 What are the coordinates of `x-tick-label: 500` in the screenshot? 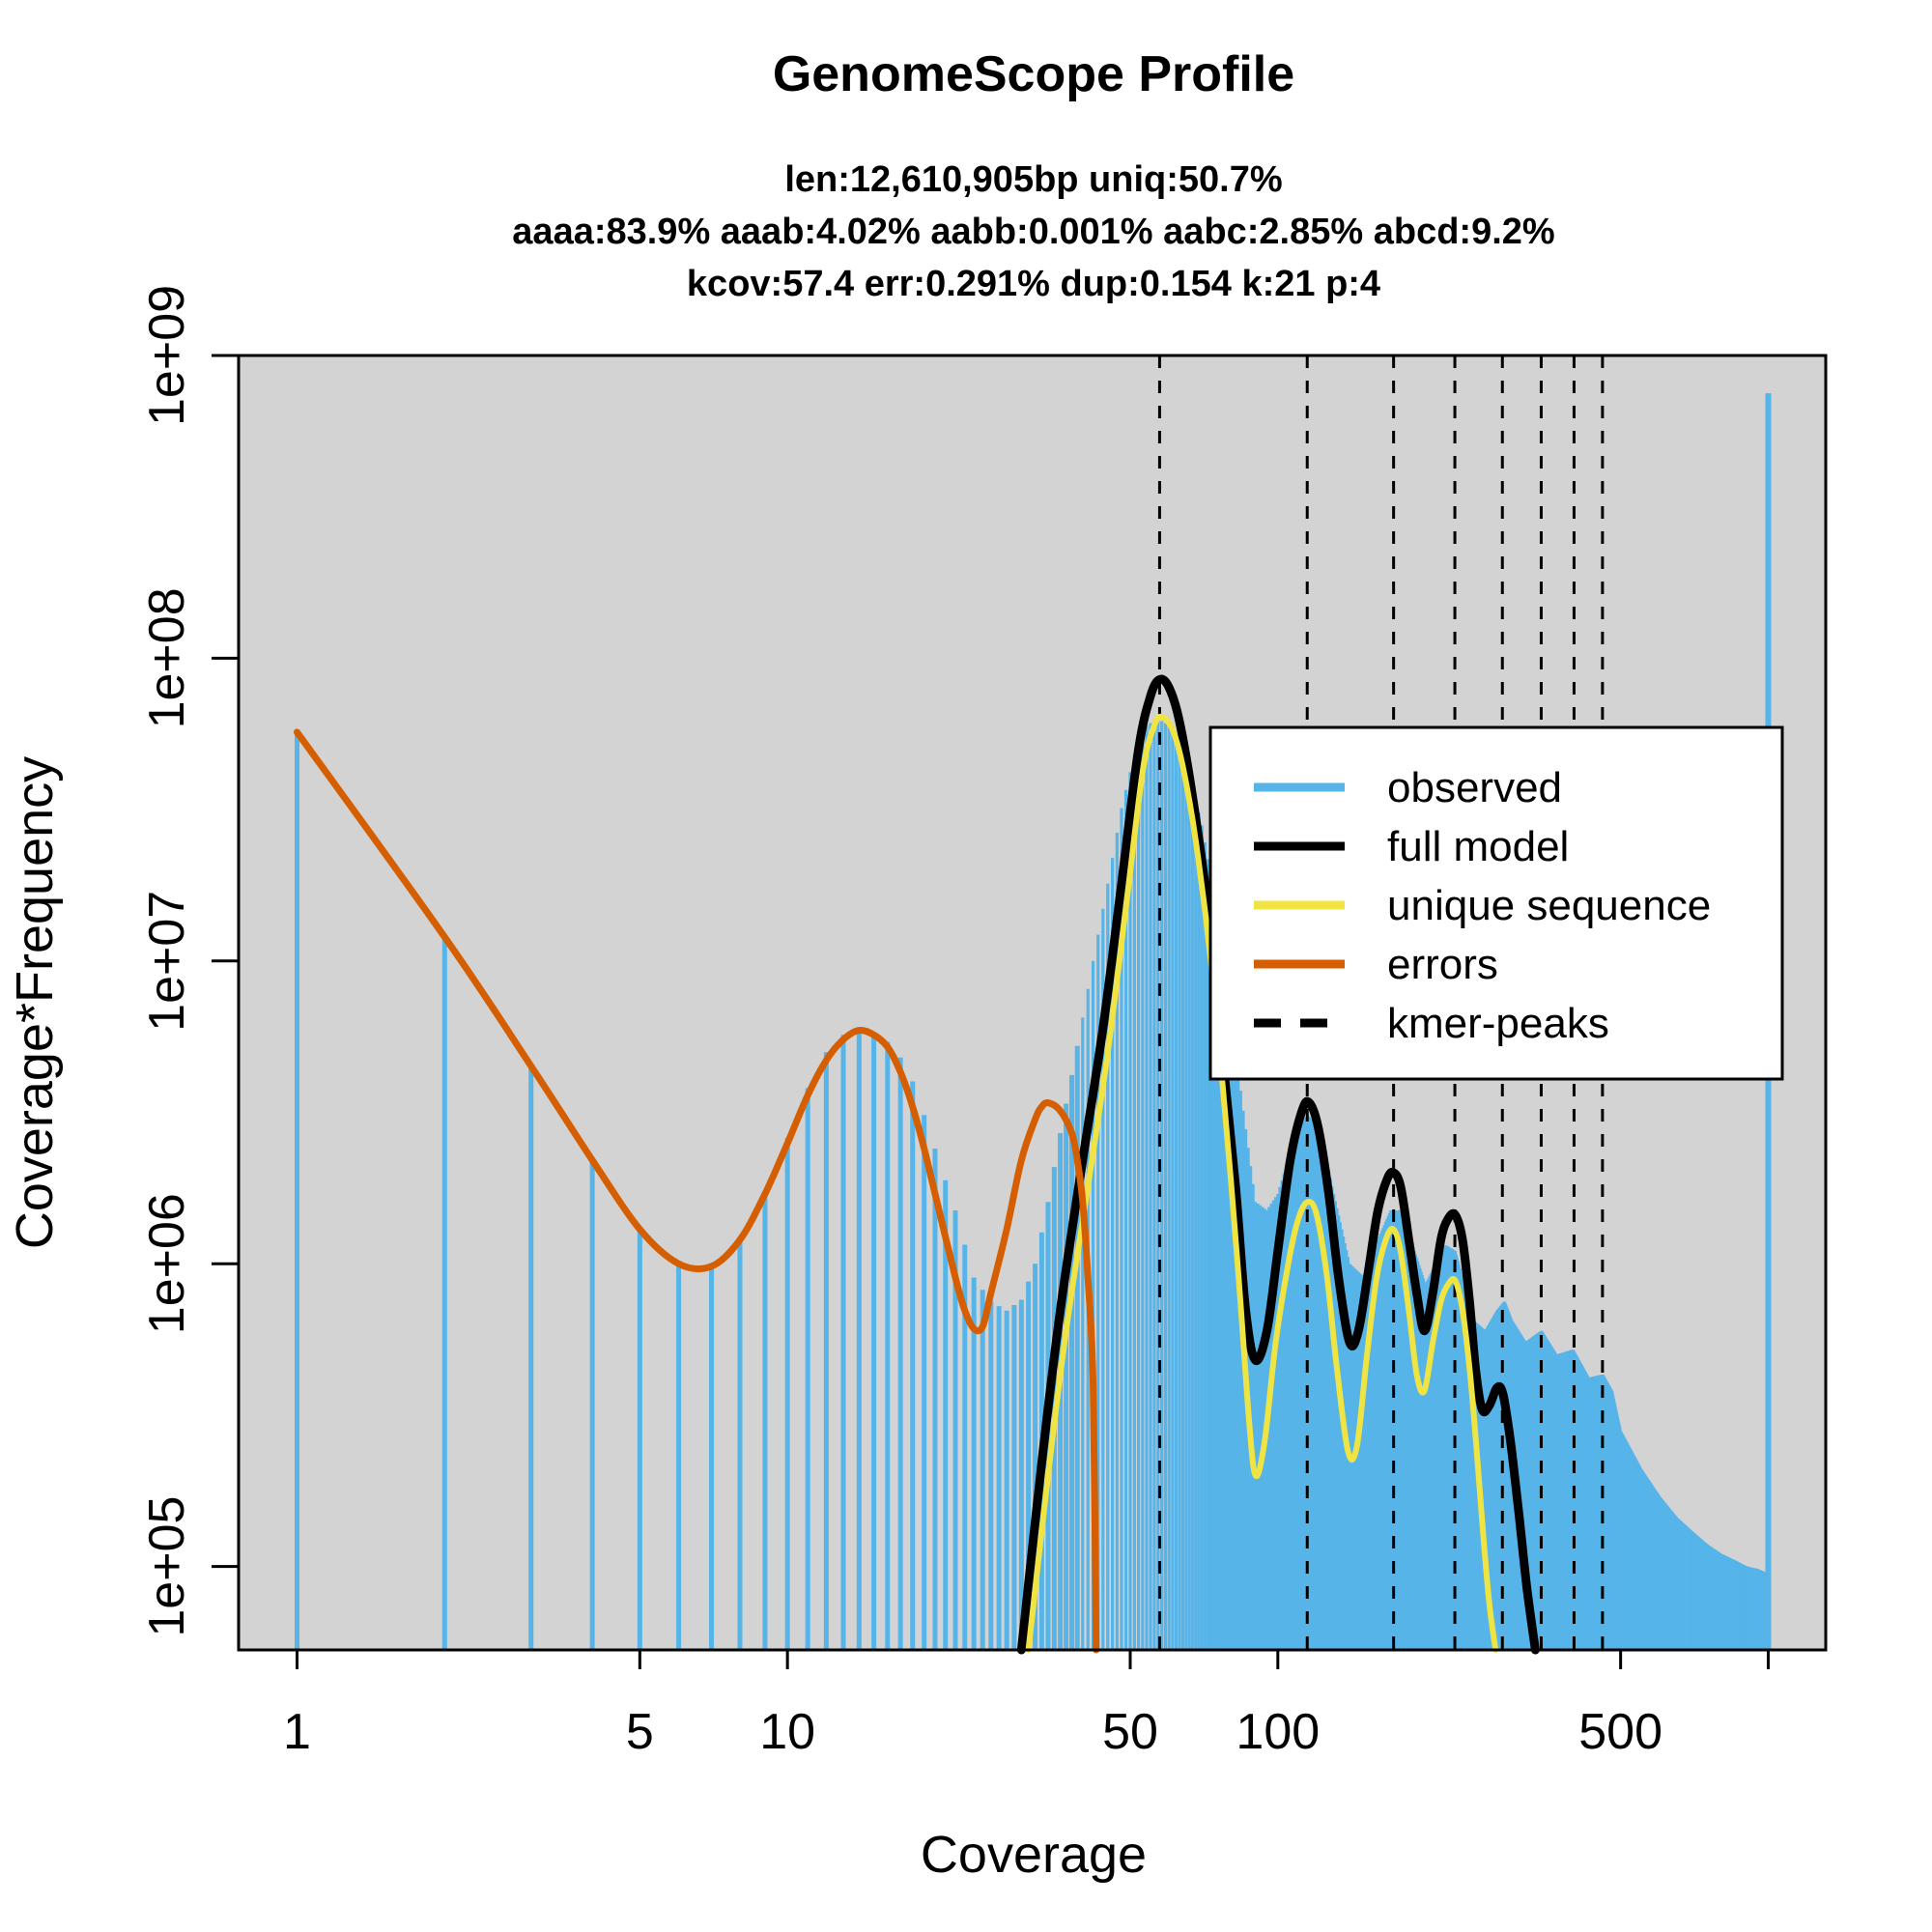 It's located at (1620, 1732).